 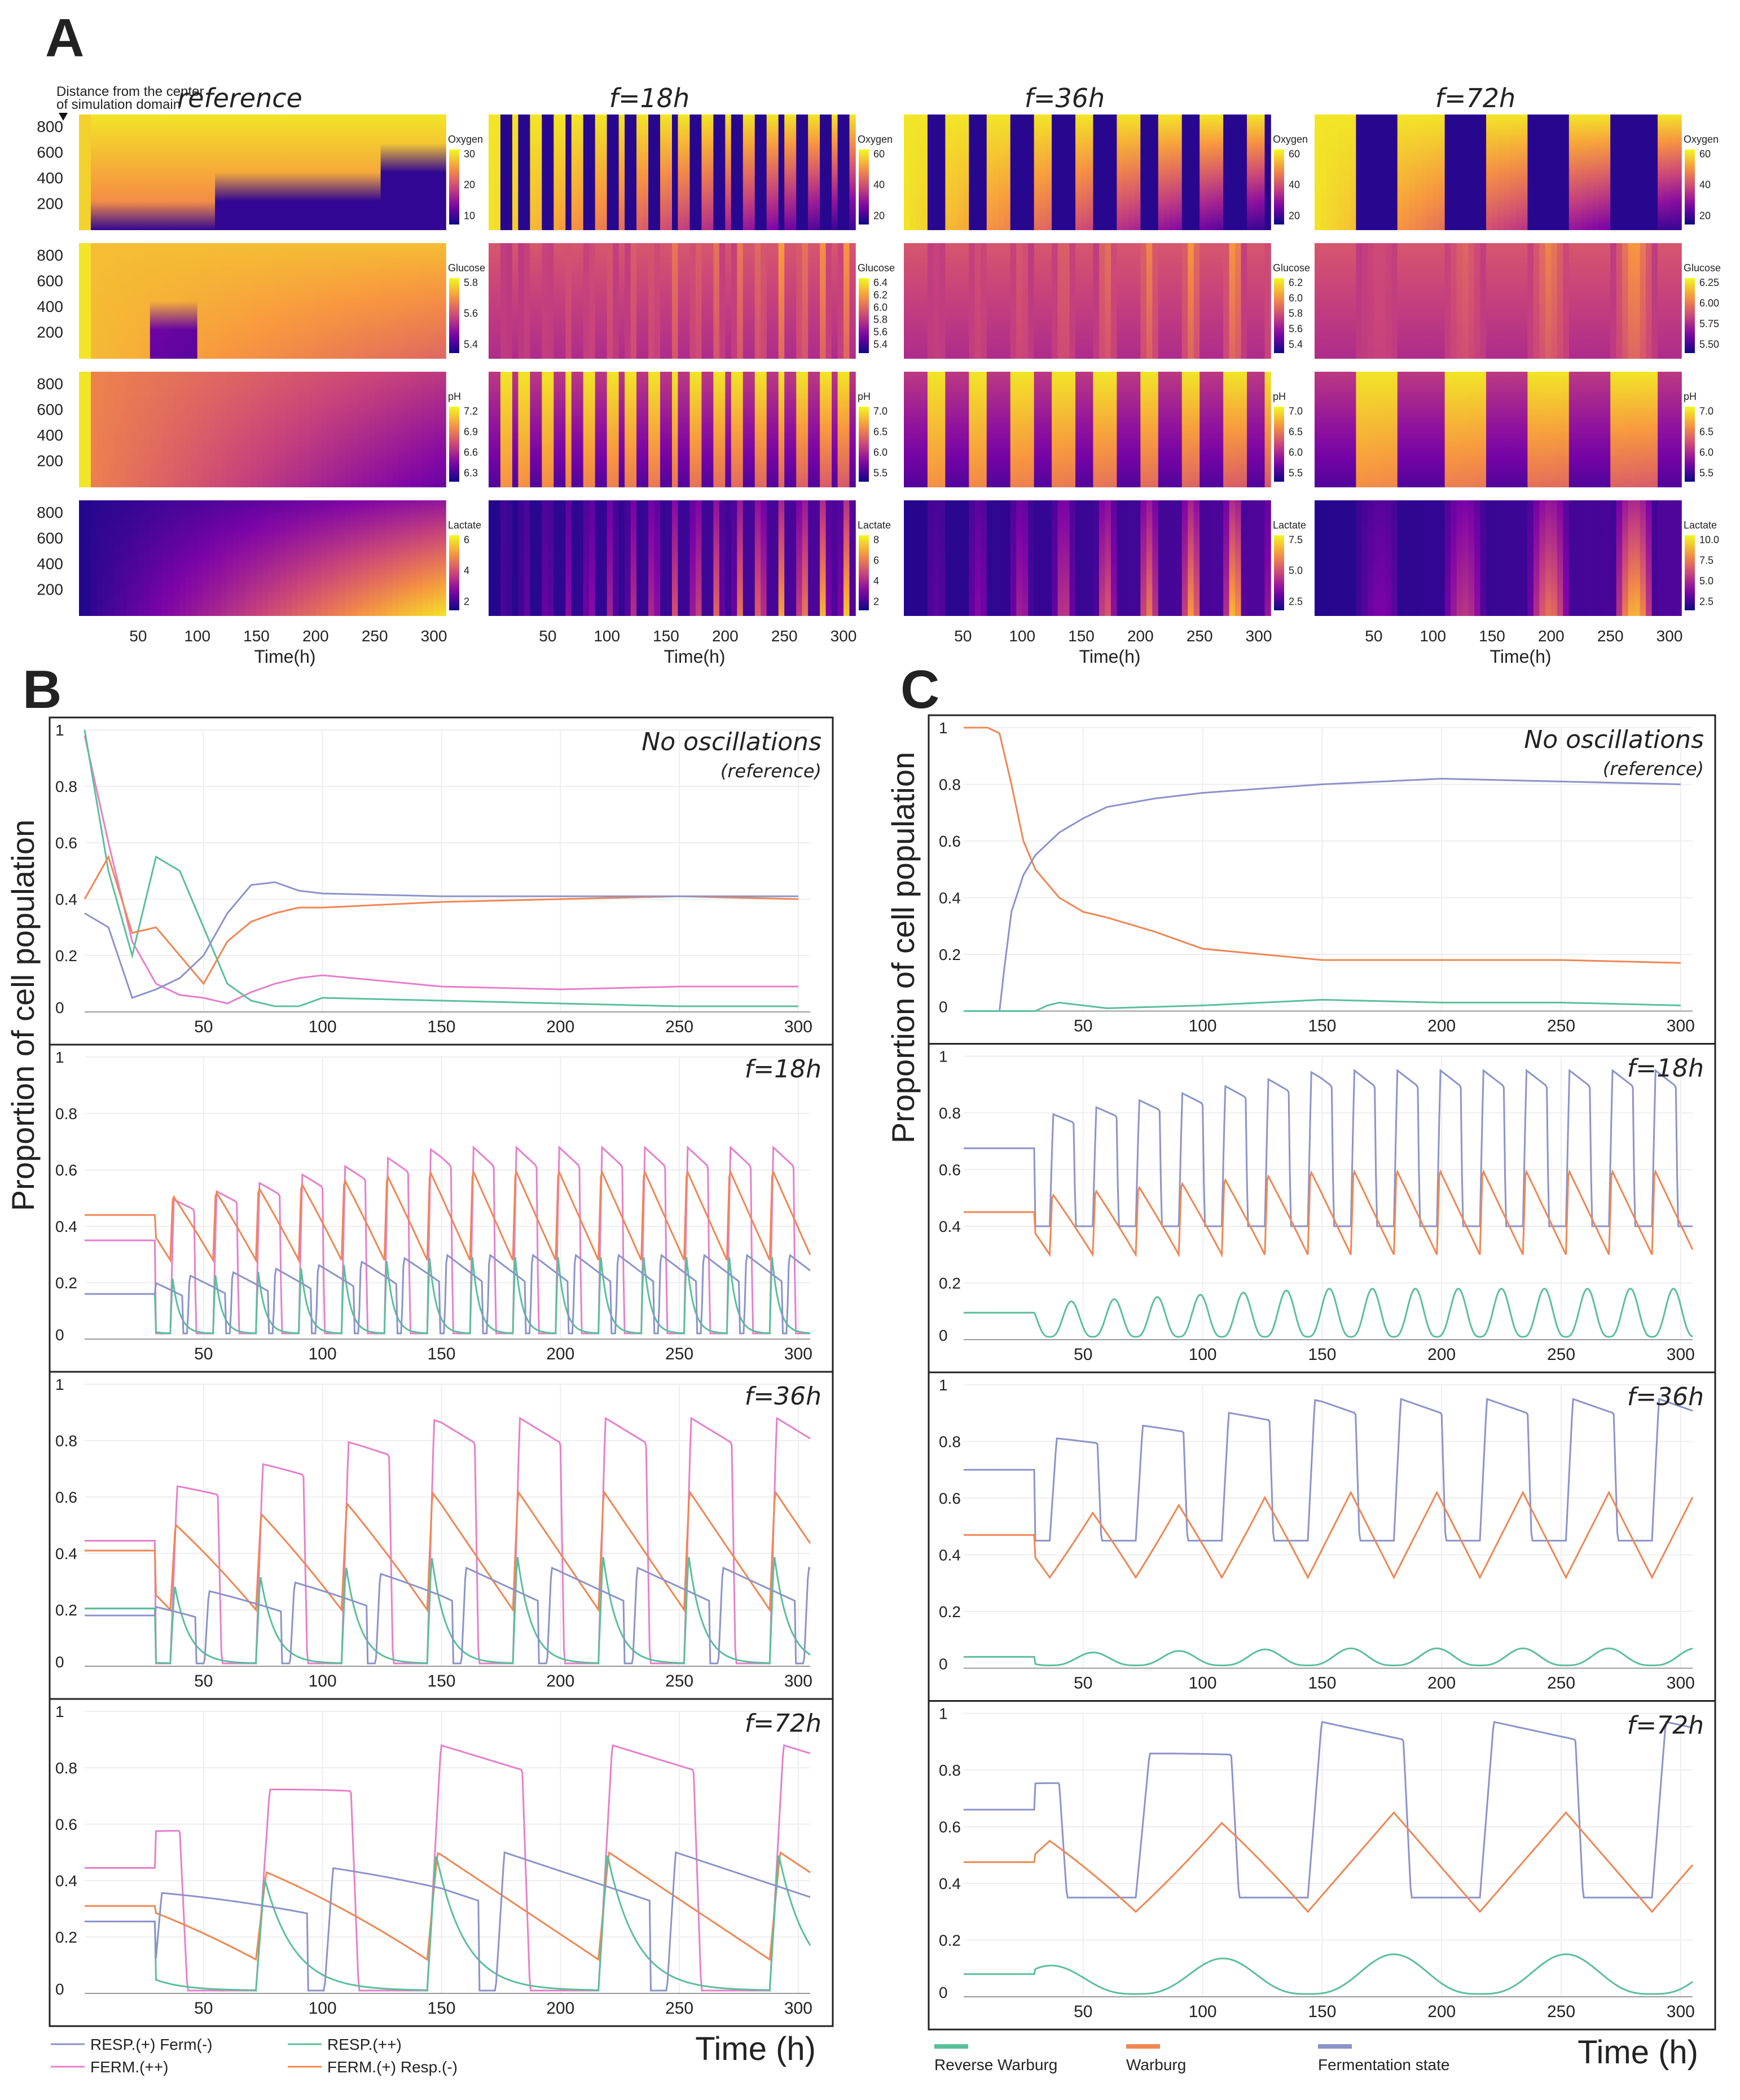 What do you see at coordinates (1706, 412) in the screenshot?
I see `colorbar-tick: 7.0` at bounding box center [1706, 412].